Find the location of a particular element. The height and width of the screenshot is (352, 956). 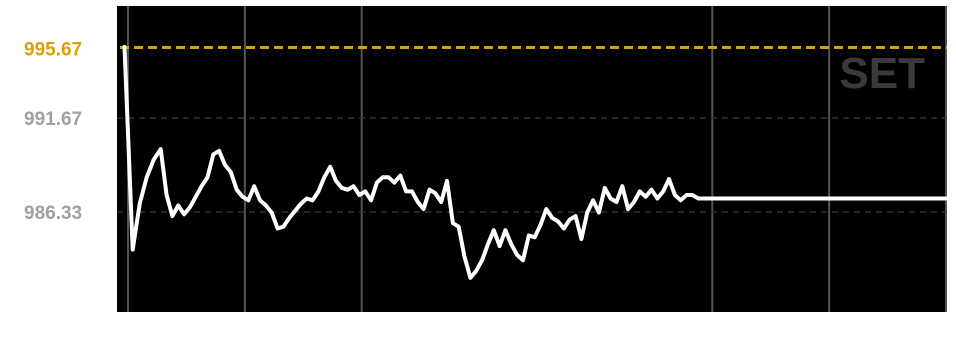

y-tick-label: 981.00 is located at coordinates (53, 317).